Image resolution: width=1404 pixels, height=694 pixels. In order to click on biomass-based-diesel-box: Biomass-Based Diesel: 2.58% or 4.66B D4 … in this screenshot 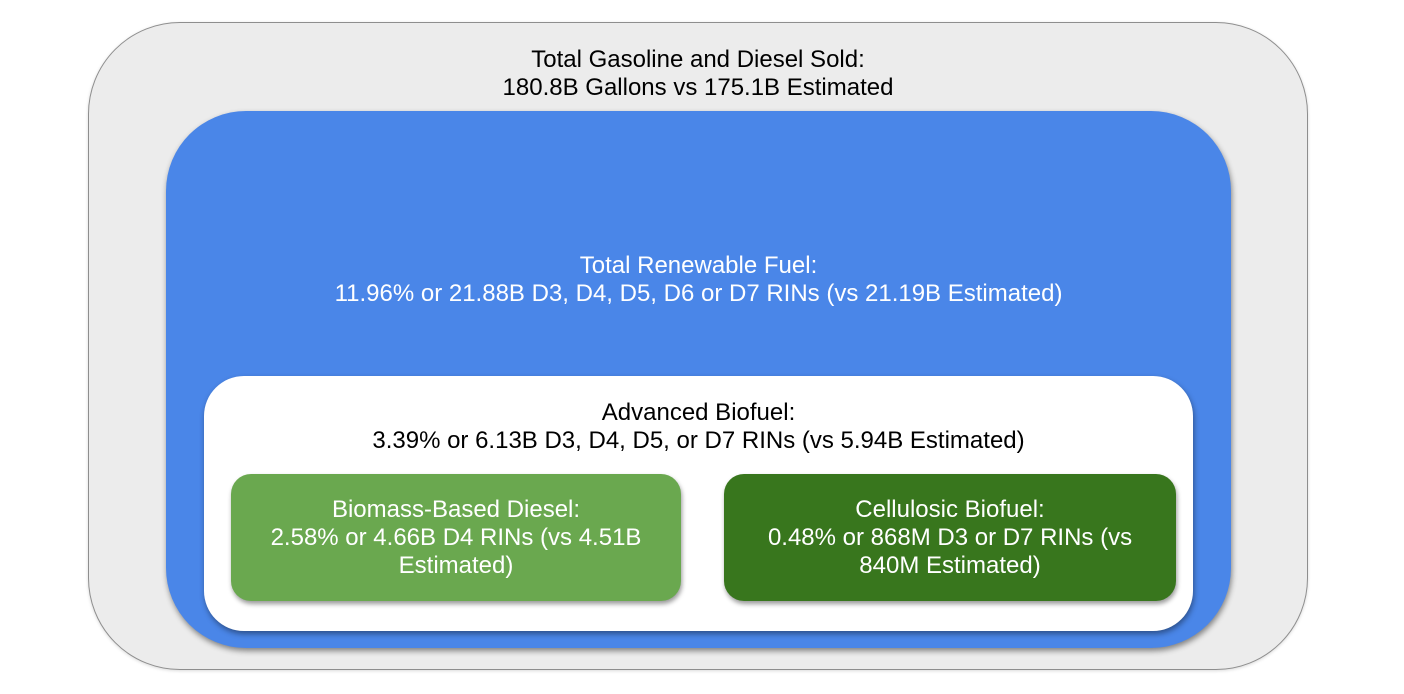, I will do `click(456, 537)`.